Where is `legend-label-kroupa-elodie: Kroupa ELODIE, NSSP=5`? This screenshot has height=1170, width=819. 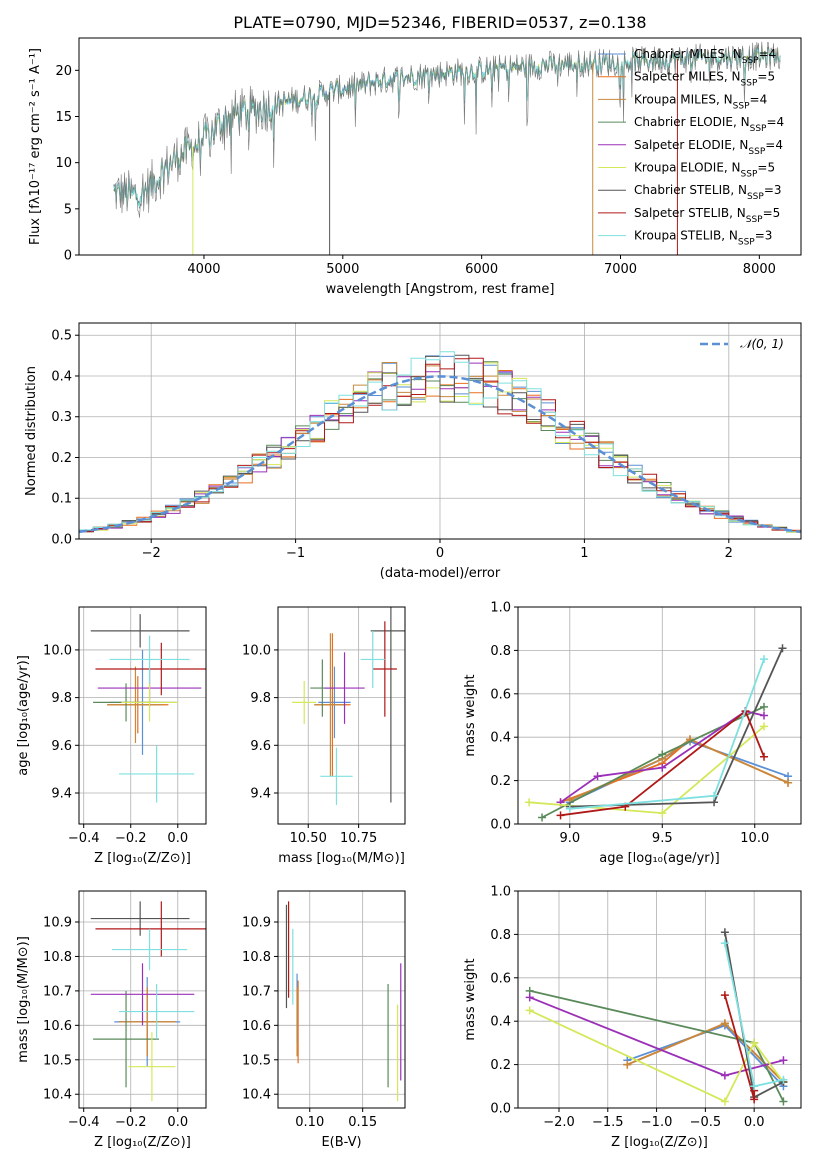
legend-label-kroupa-elodie: Kroupa ELODIE, NSSP=5 is located at coordinates (704, 170).